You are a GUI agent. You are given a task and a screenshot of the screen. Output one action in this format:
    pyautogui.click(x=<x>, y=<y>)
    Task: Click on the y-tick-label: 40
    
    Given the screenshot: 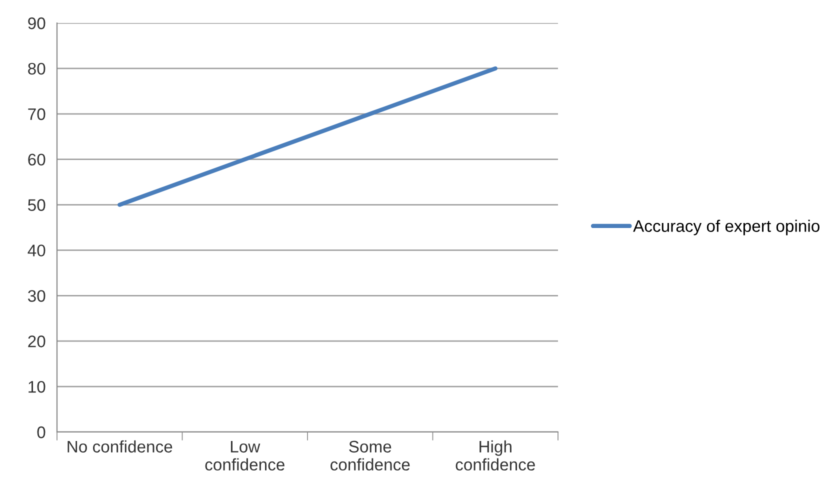 What is the action you would take?
    pyautogui.click(x=37, y=250)
    